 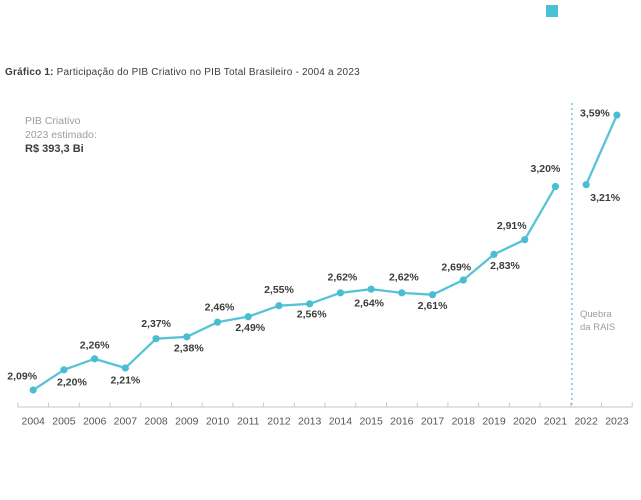 I want to click on x-tick-label-2011: 2011, so click(x=248, y=422).